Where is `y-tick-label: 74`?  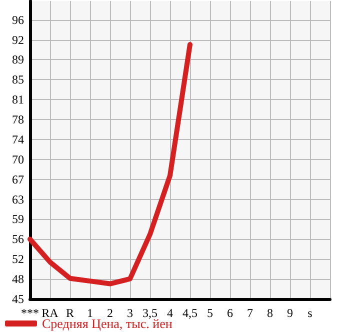 y-tick-label: 74 is located at coordinates (18, 139).